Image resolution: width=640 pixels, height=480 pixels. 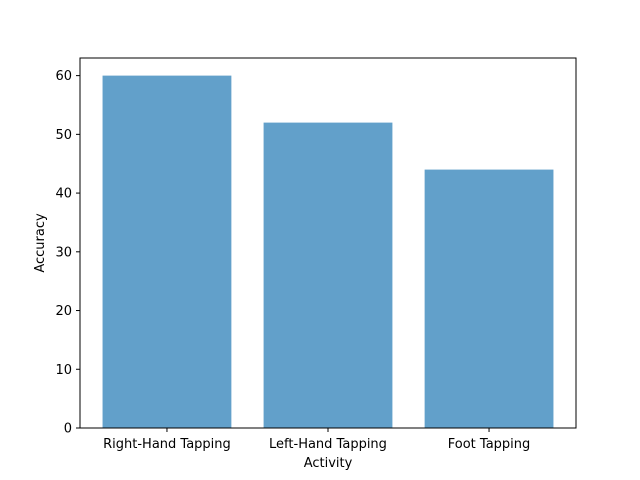 What do you see at coordinates (328, 275) in the screenshot?
I see `bar-left-hand-tapping` at bounding box center [328, 275].